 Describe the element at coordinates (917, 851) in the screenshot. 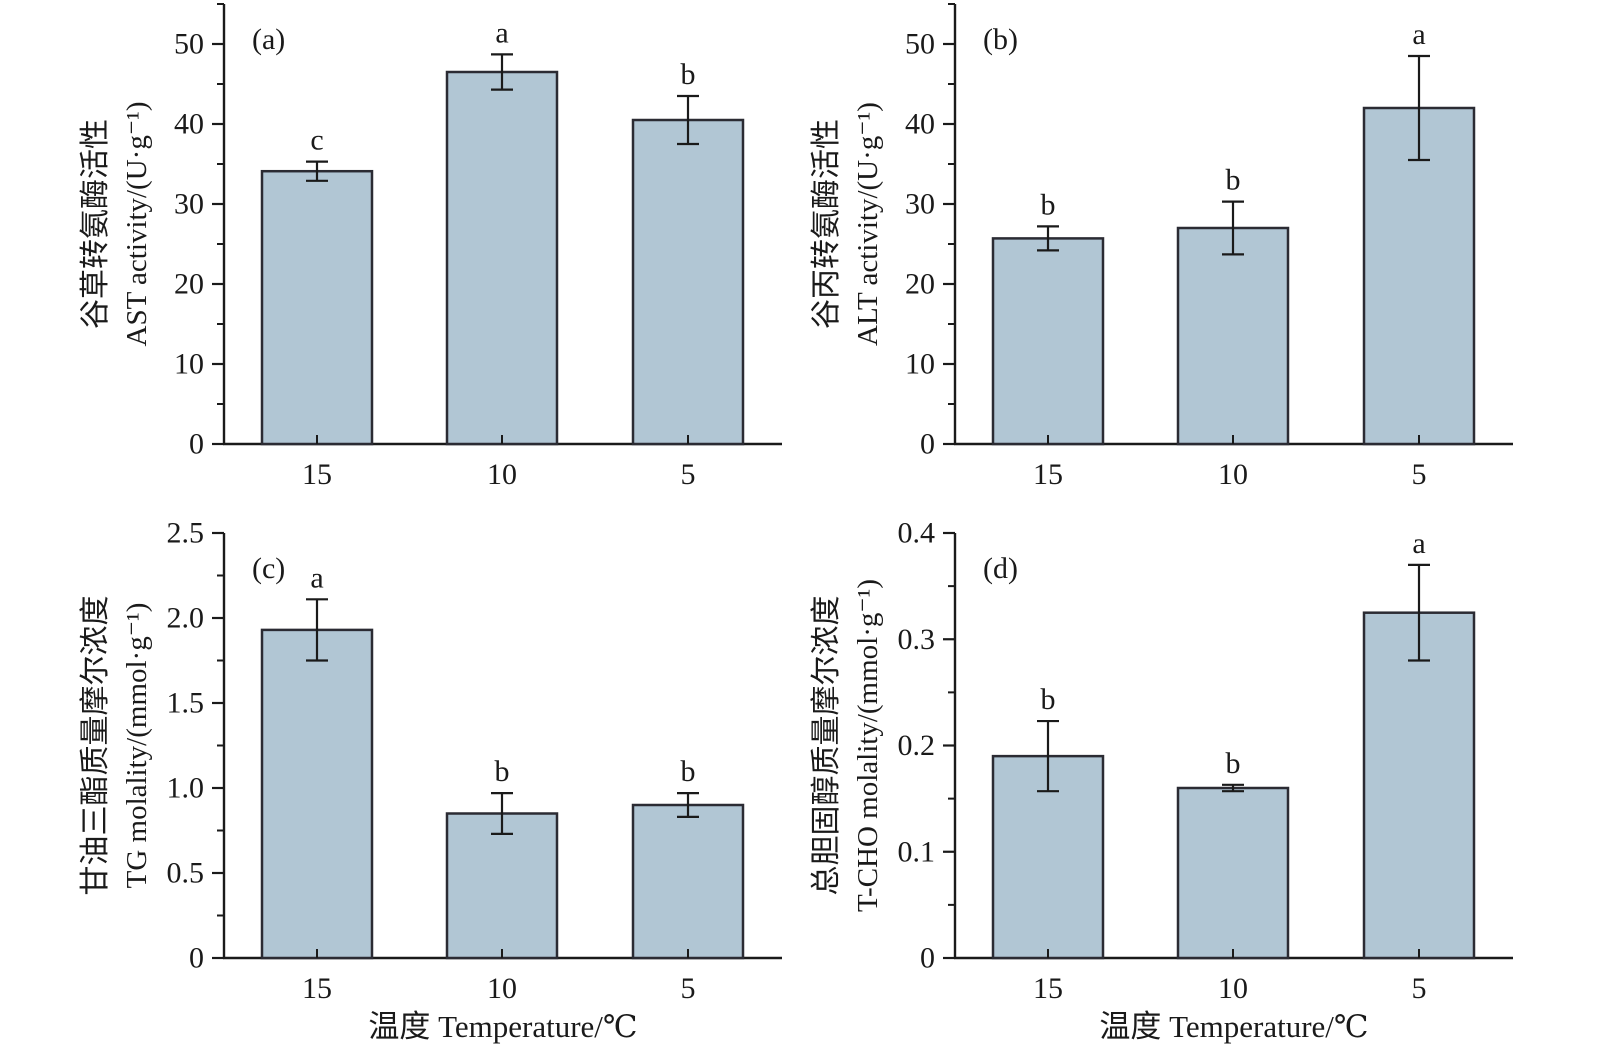

I see `y-tick-label: 0.1` at that location.